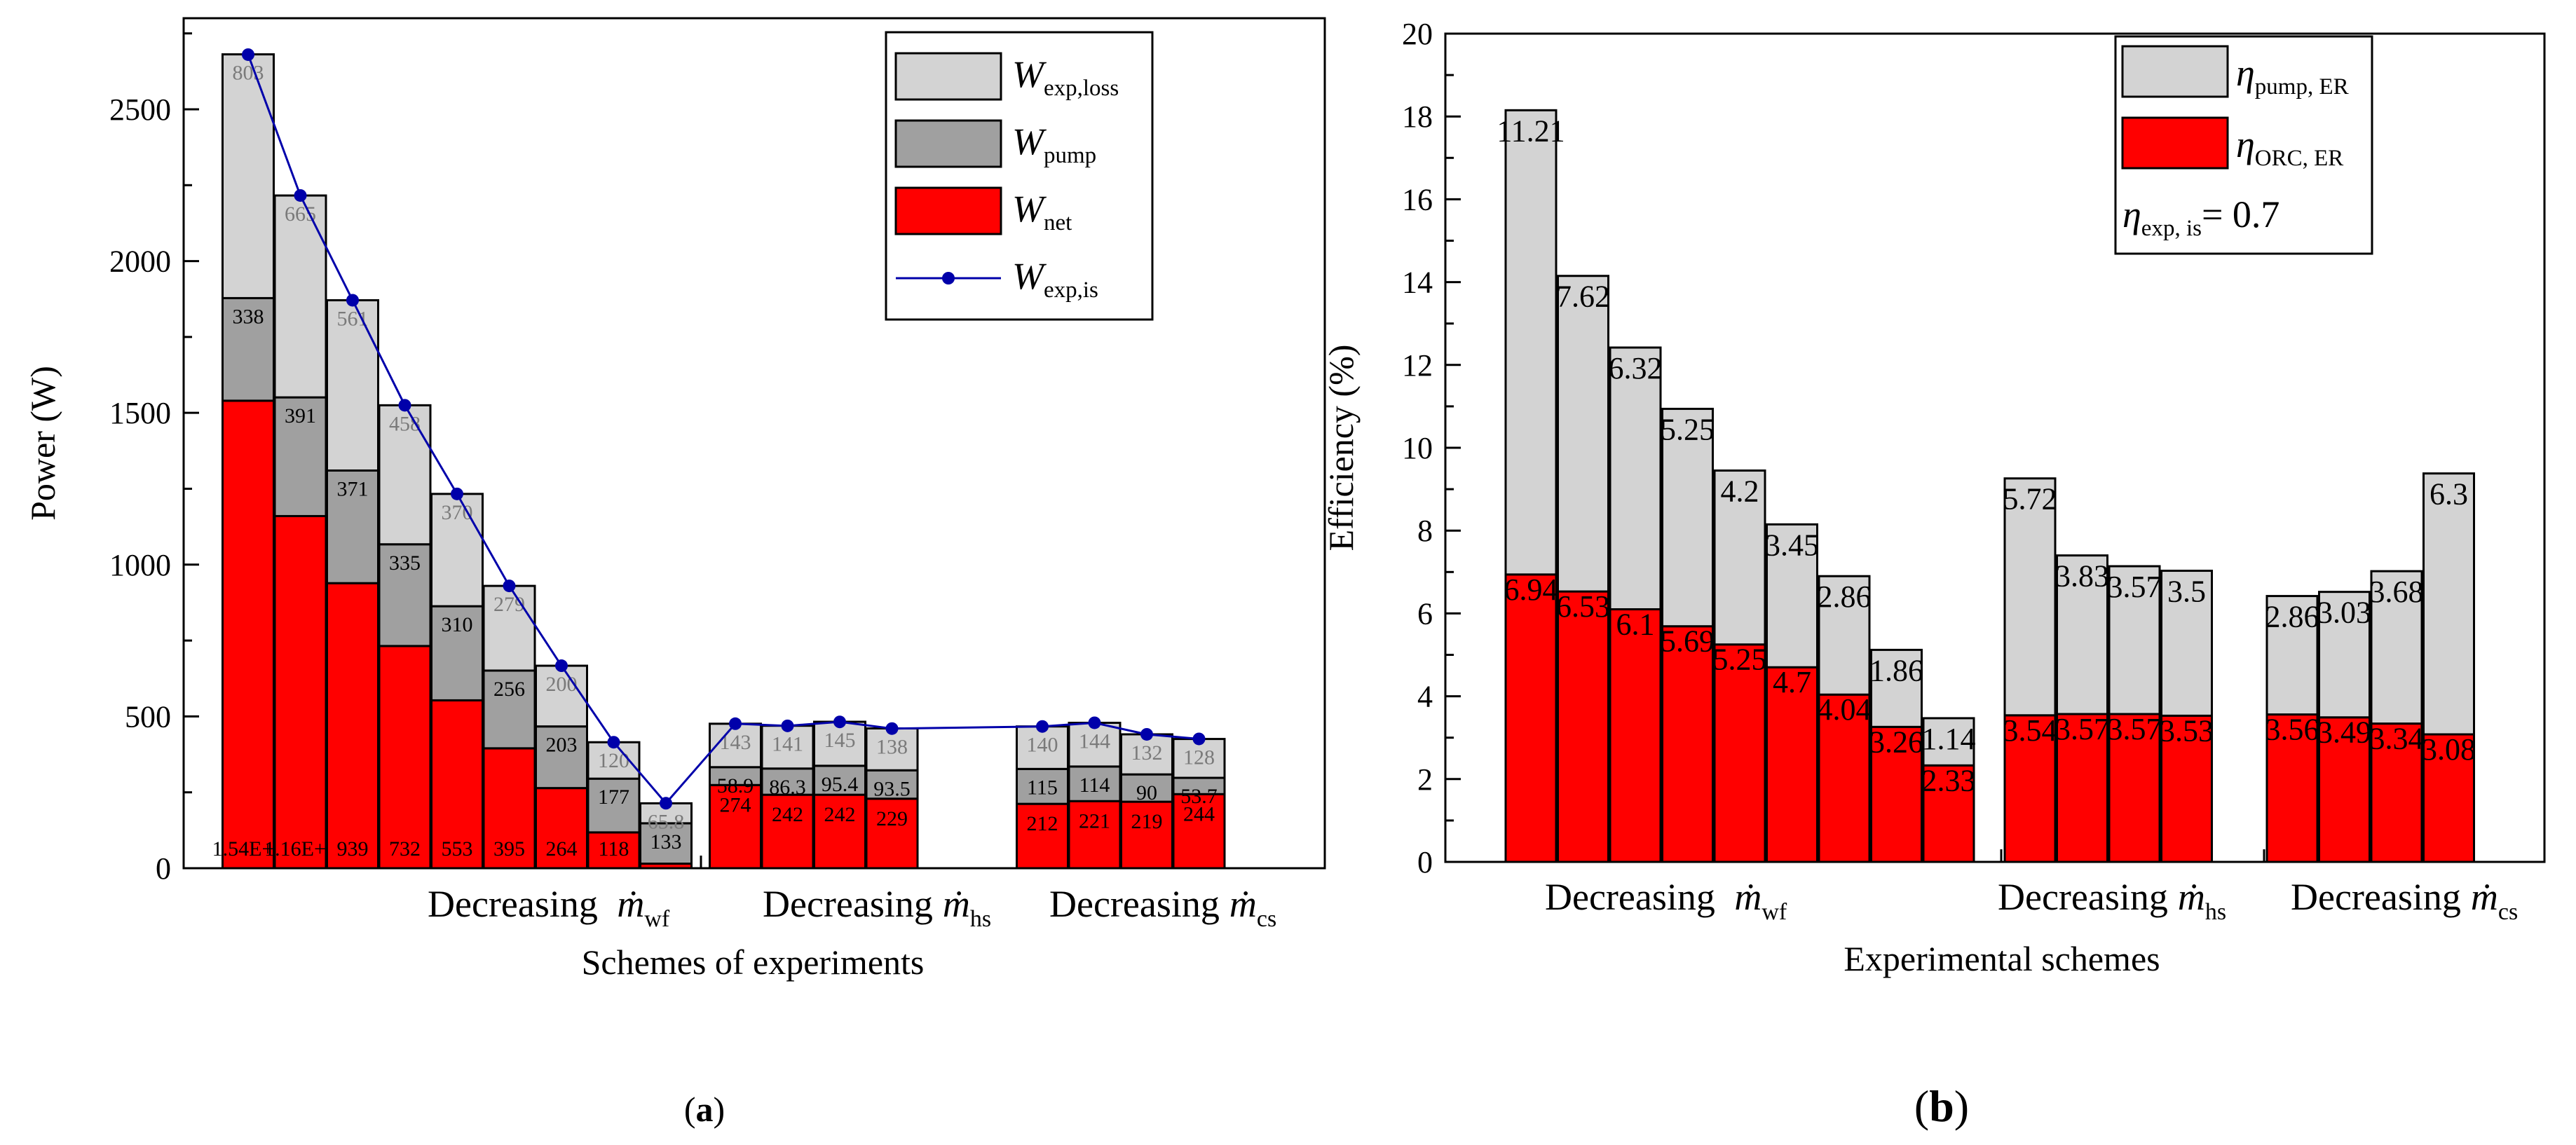 This screenshot has width=2576, height=1145. Describe the element at coordinates (613, 797) in the screenshot. I see `pump-value-label: 177` at that location.